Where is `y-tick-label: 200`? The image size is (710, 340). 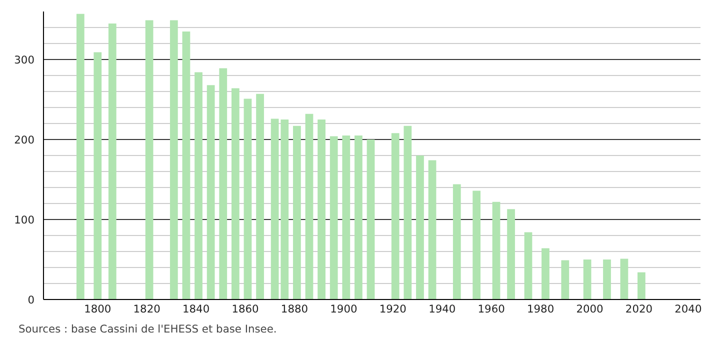 y-tick-label: 200 is located at coordinates (24, 140).